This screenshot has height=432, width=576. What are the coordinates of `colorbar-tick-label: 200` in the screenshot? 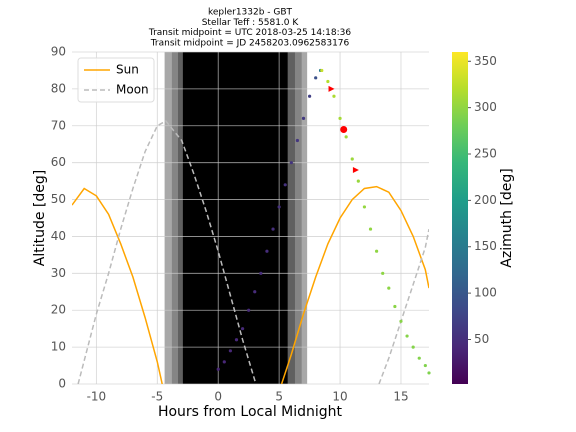 It's located at (485, 200).